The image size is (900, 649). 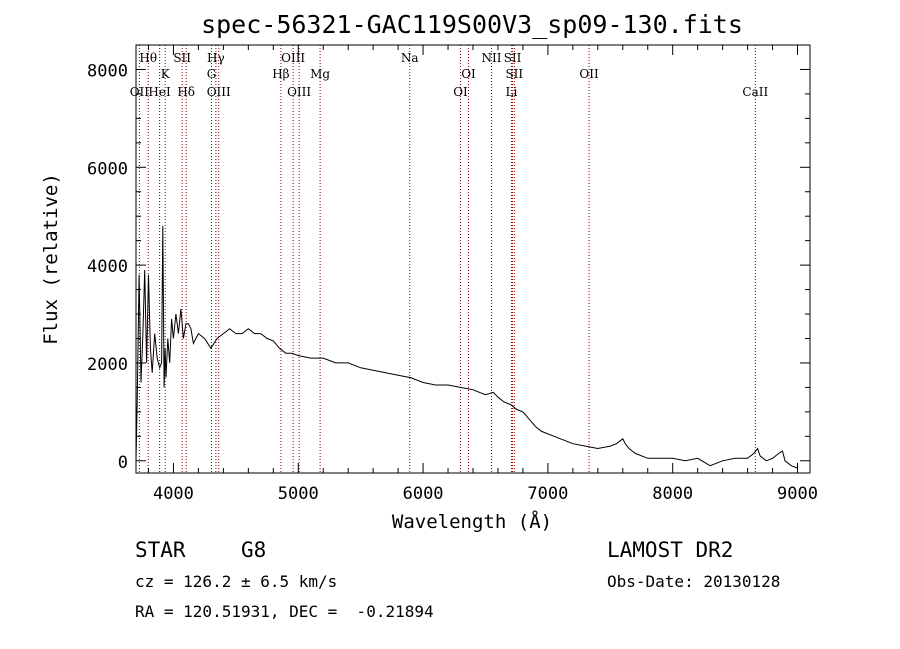 I want to click on object-subclass: G8, so click(x=254, y=550).